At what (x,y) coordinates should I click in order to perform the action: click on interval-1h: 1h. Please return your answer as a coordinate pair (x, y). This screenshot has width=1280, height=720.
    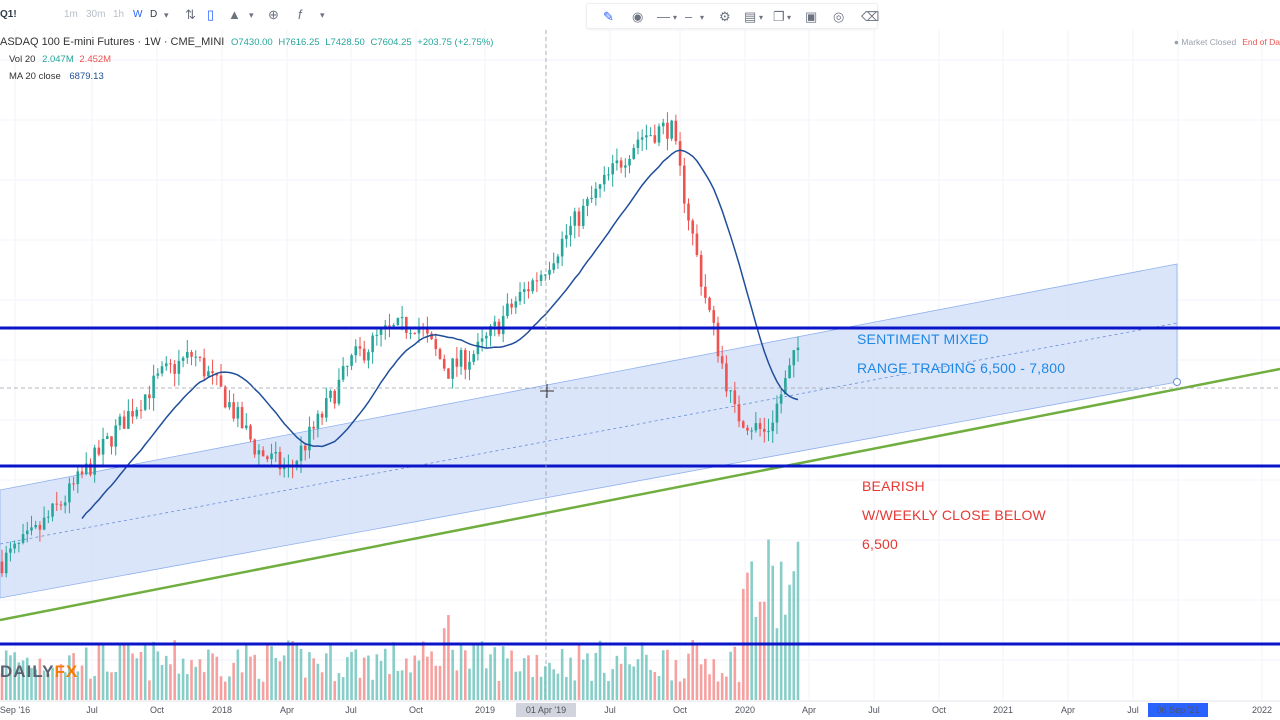
    Looking at the image, I should click on (119, 14).